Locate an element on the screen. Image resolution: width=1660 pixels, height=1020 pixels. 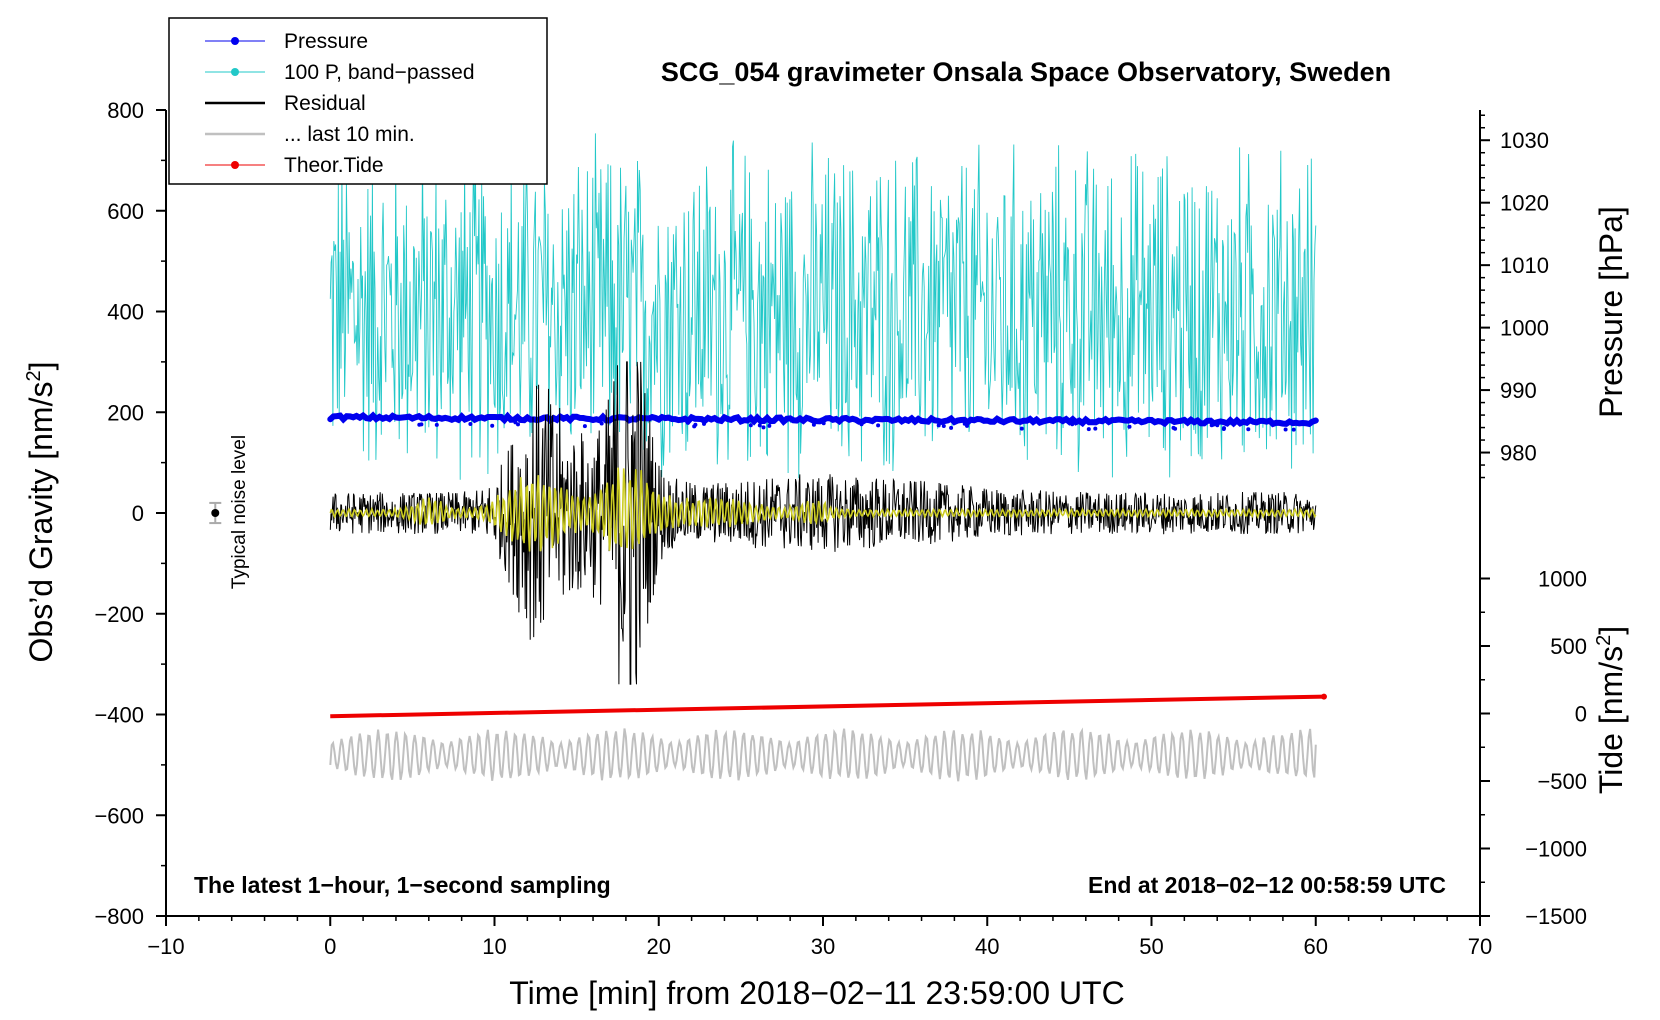
y-axis-label-main: Obs’d Gravity [nm/s is located at coordinates (41, 522).